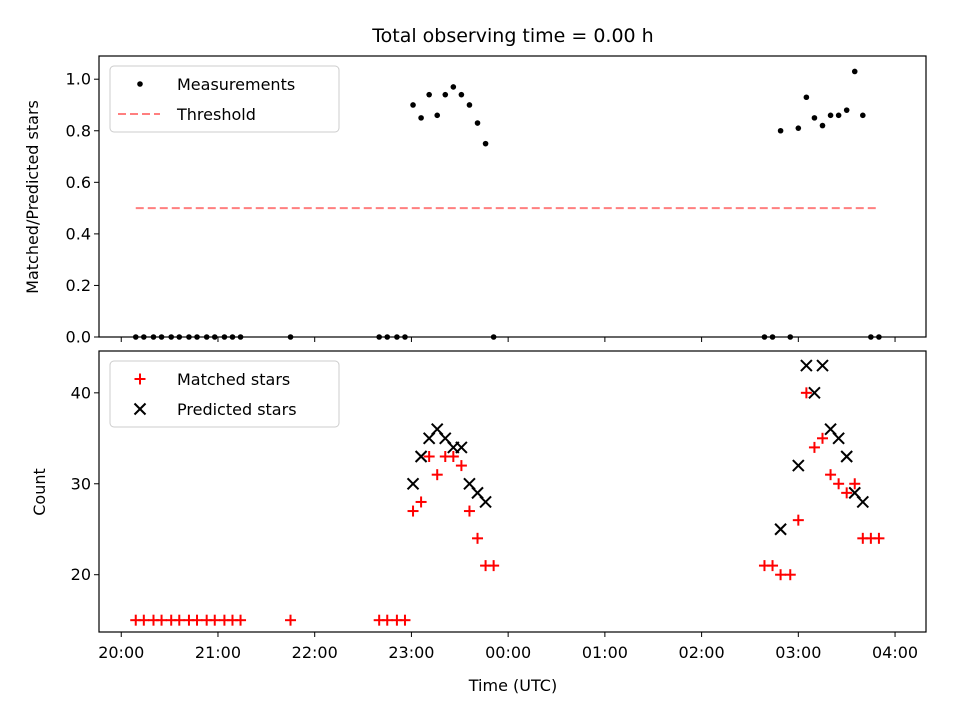 This screenshot has width=960, height=720. I want to click on x-tick-label: 23:00, so click(411, 652).